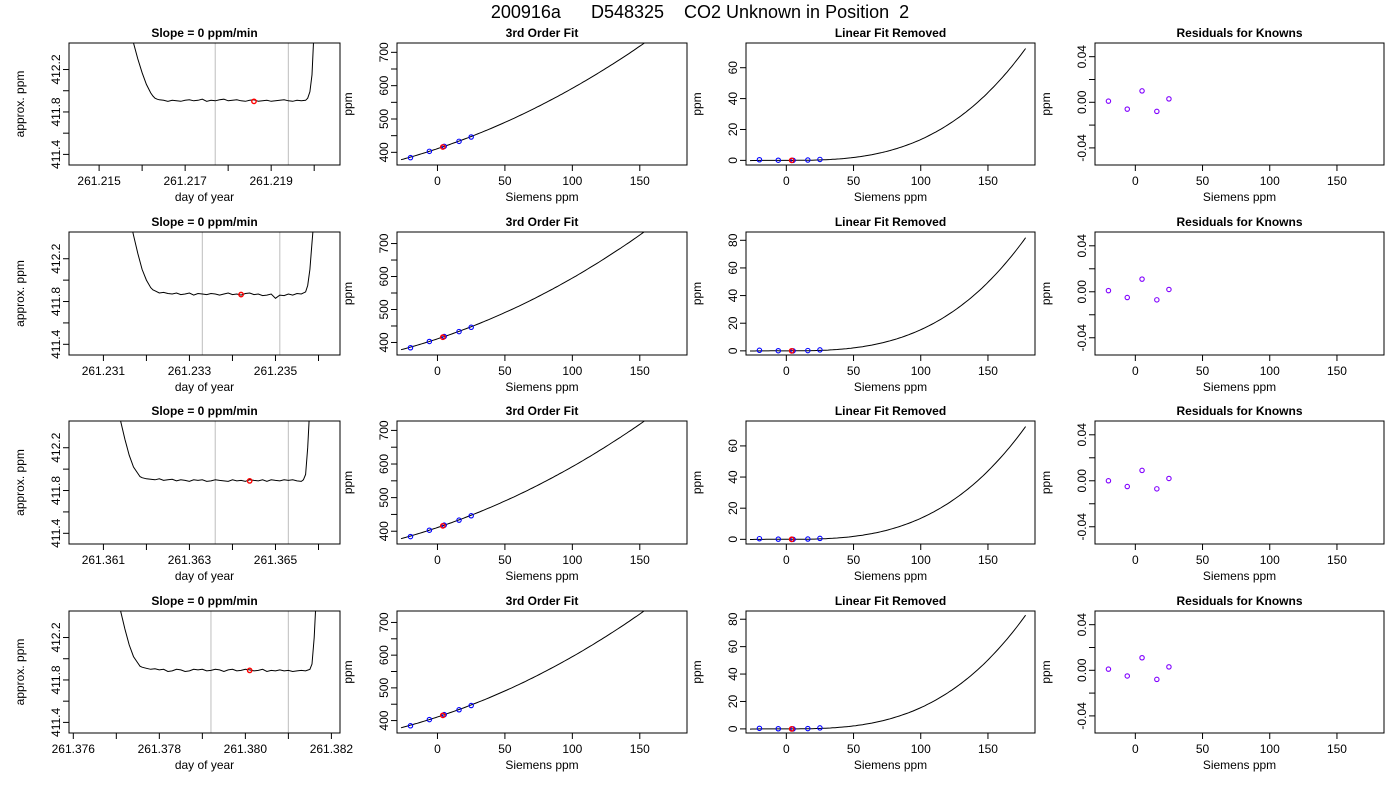 This screenshot has height=800, width=1400. I want to click on panel-title: 3rd Order Fit, so click(542, 411).